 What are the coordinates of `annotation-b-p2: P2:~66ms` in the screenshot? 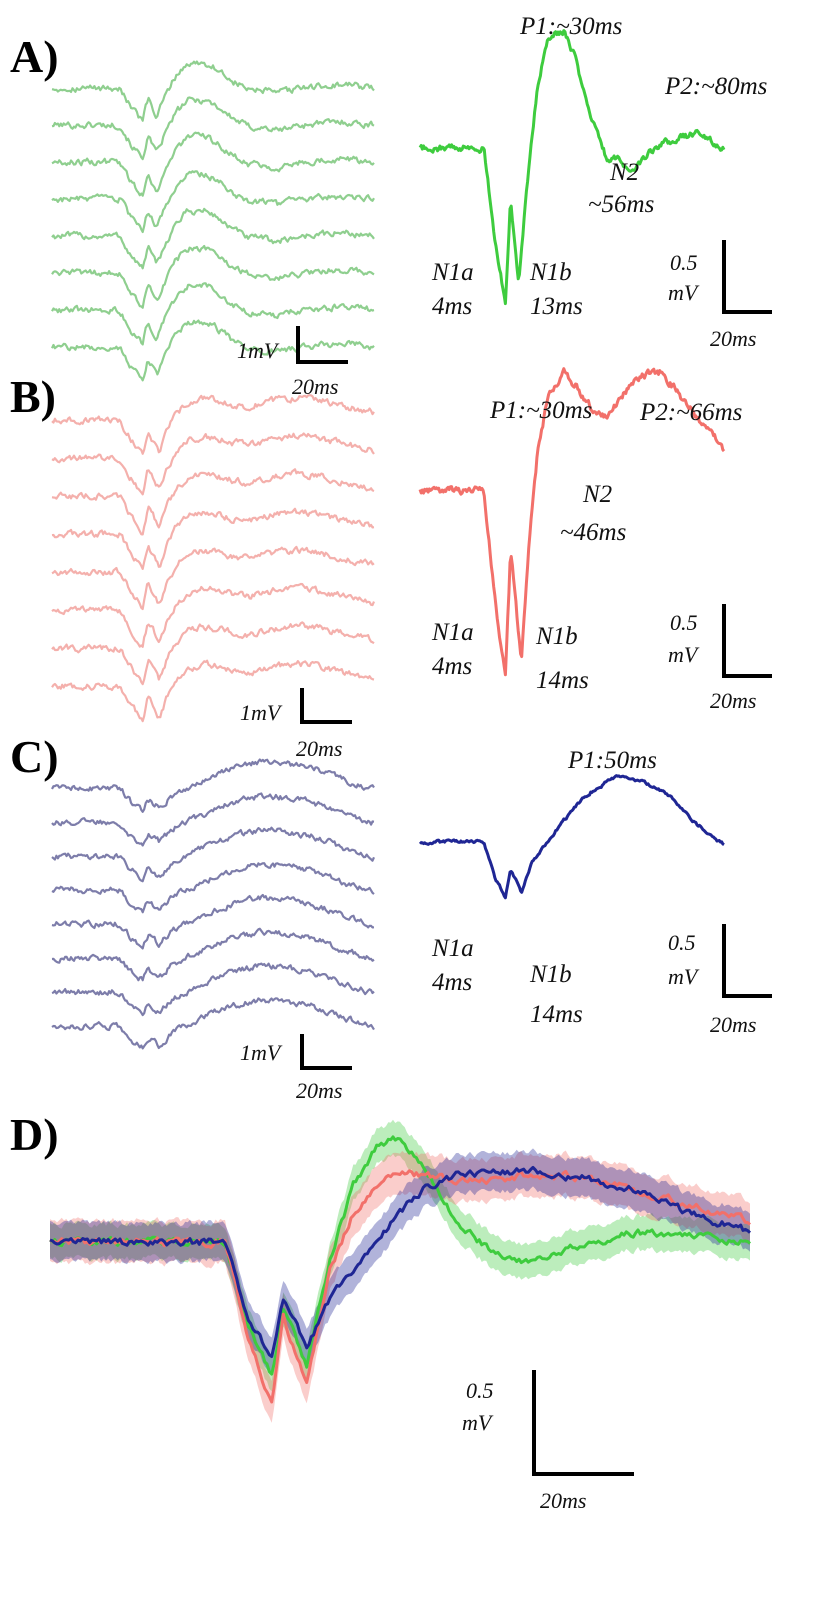 It's located at (690, 412).